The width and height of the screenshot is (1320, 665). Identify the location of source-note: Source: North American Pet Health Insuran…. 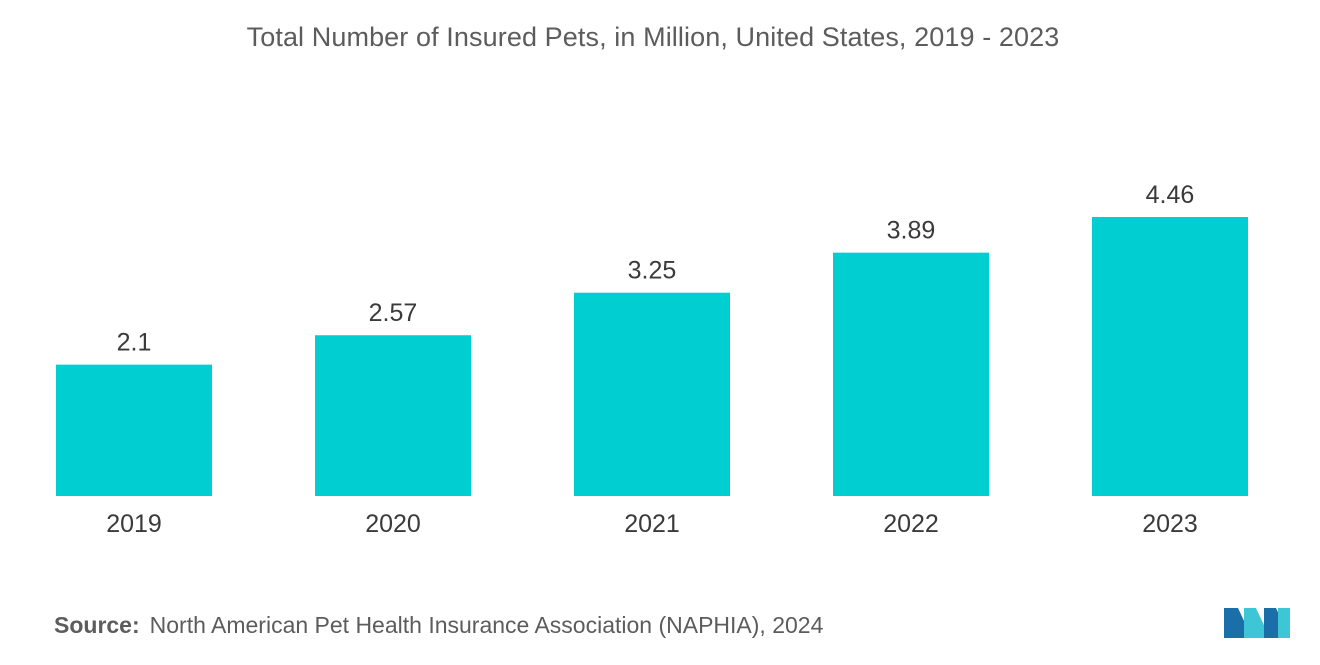
(438, 625).